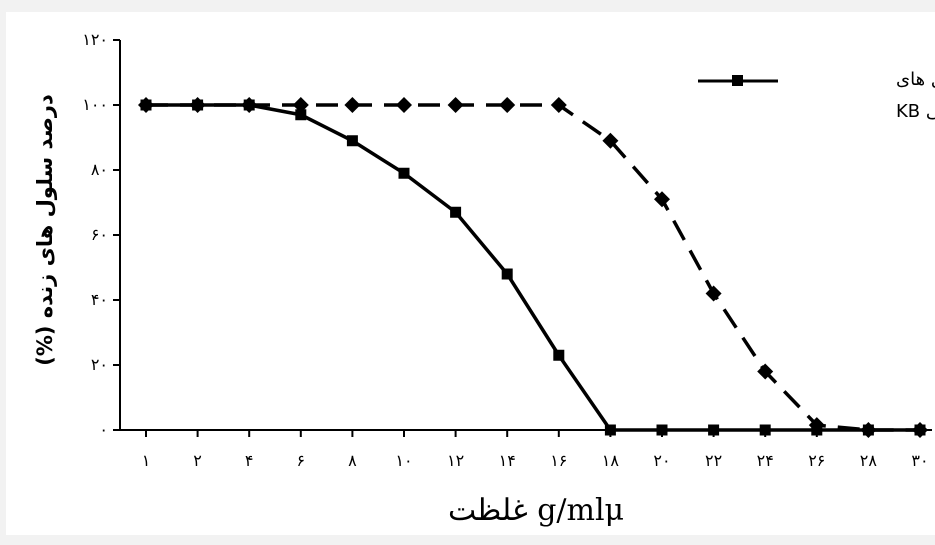 The width and height of the screenshot is (935, 545). What do you see at coordinates (99, 169) in the screenshot?
I see `y-tick-label: ۸۰` at bounding box center [99, 169].